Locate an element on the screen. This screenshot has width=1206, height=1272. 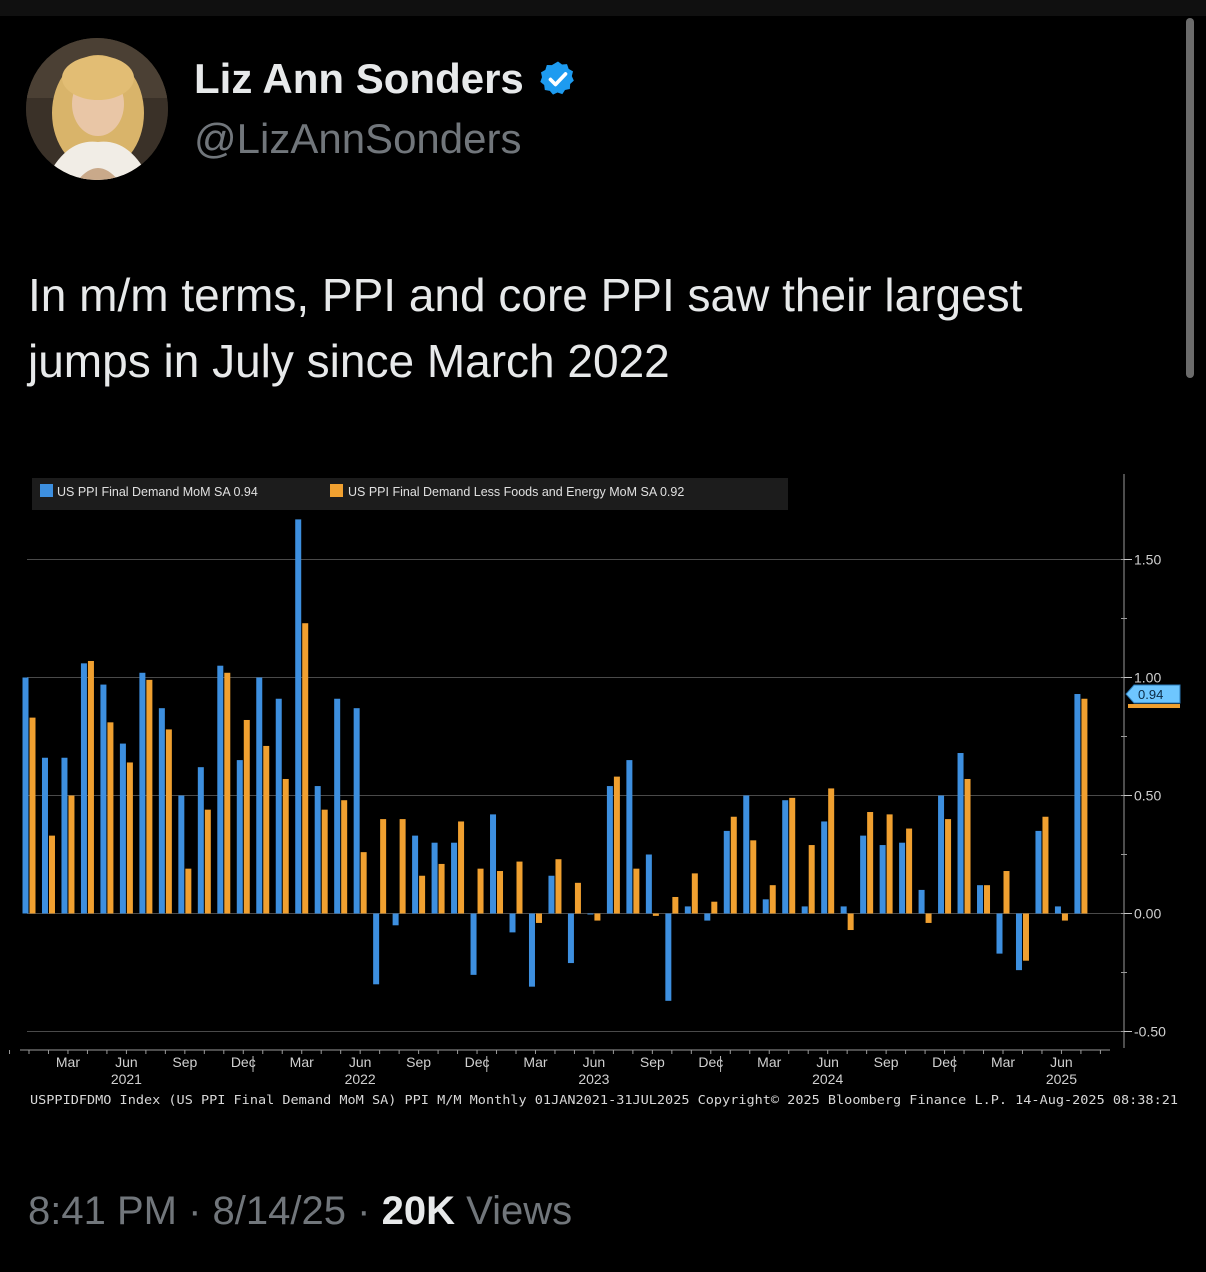
tweet-date: 8/14/25 is located at coordinates (279, 1211).